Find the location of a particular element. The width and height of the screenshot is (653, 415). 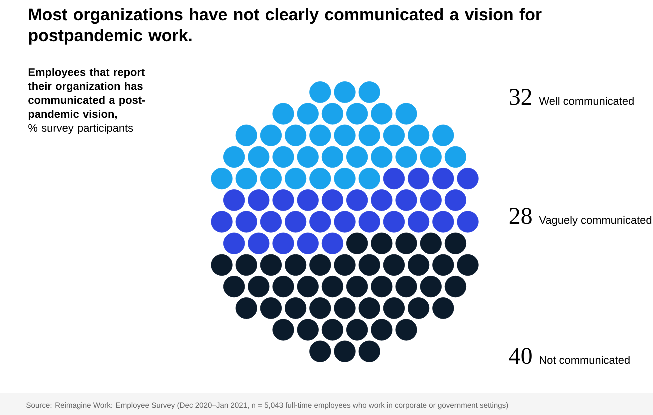

category-label: Vaguely communicated is located at coordinates (595, 221).